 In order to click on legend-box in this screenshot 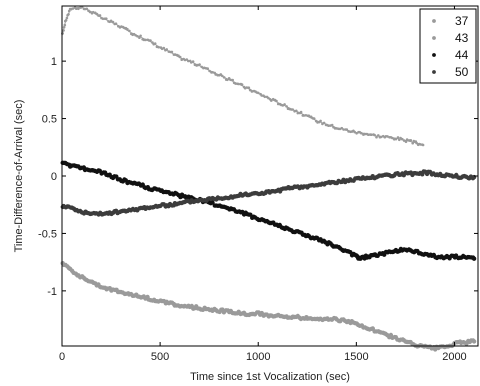, I will do `click(448, 46)`.